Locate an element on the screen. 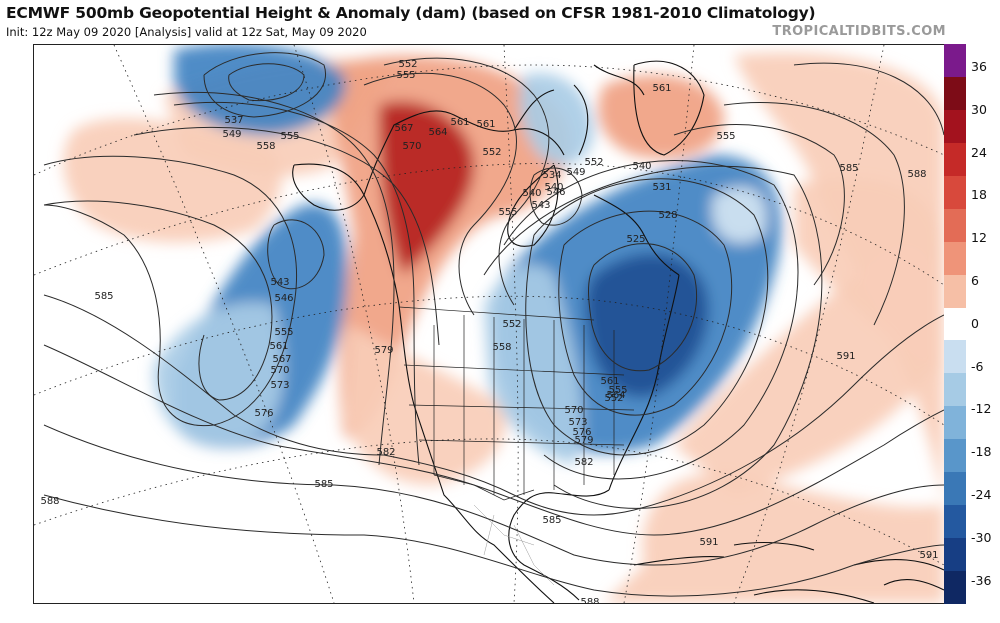  contour-label: 564 is located at coordinates (437, 132).